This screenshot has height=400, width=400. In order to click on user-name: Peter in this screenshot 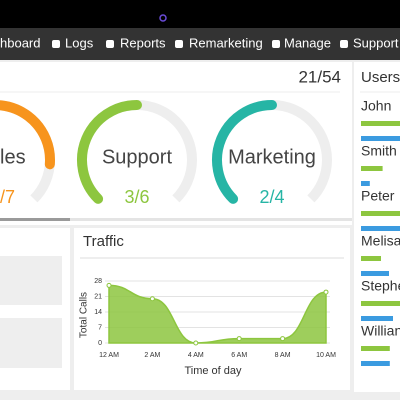, I will do `click(378, 196)`.